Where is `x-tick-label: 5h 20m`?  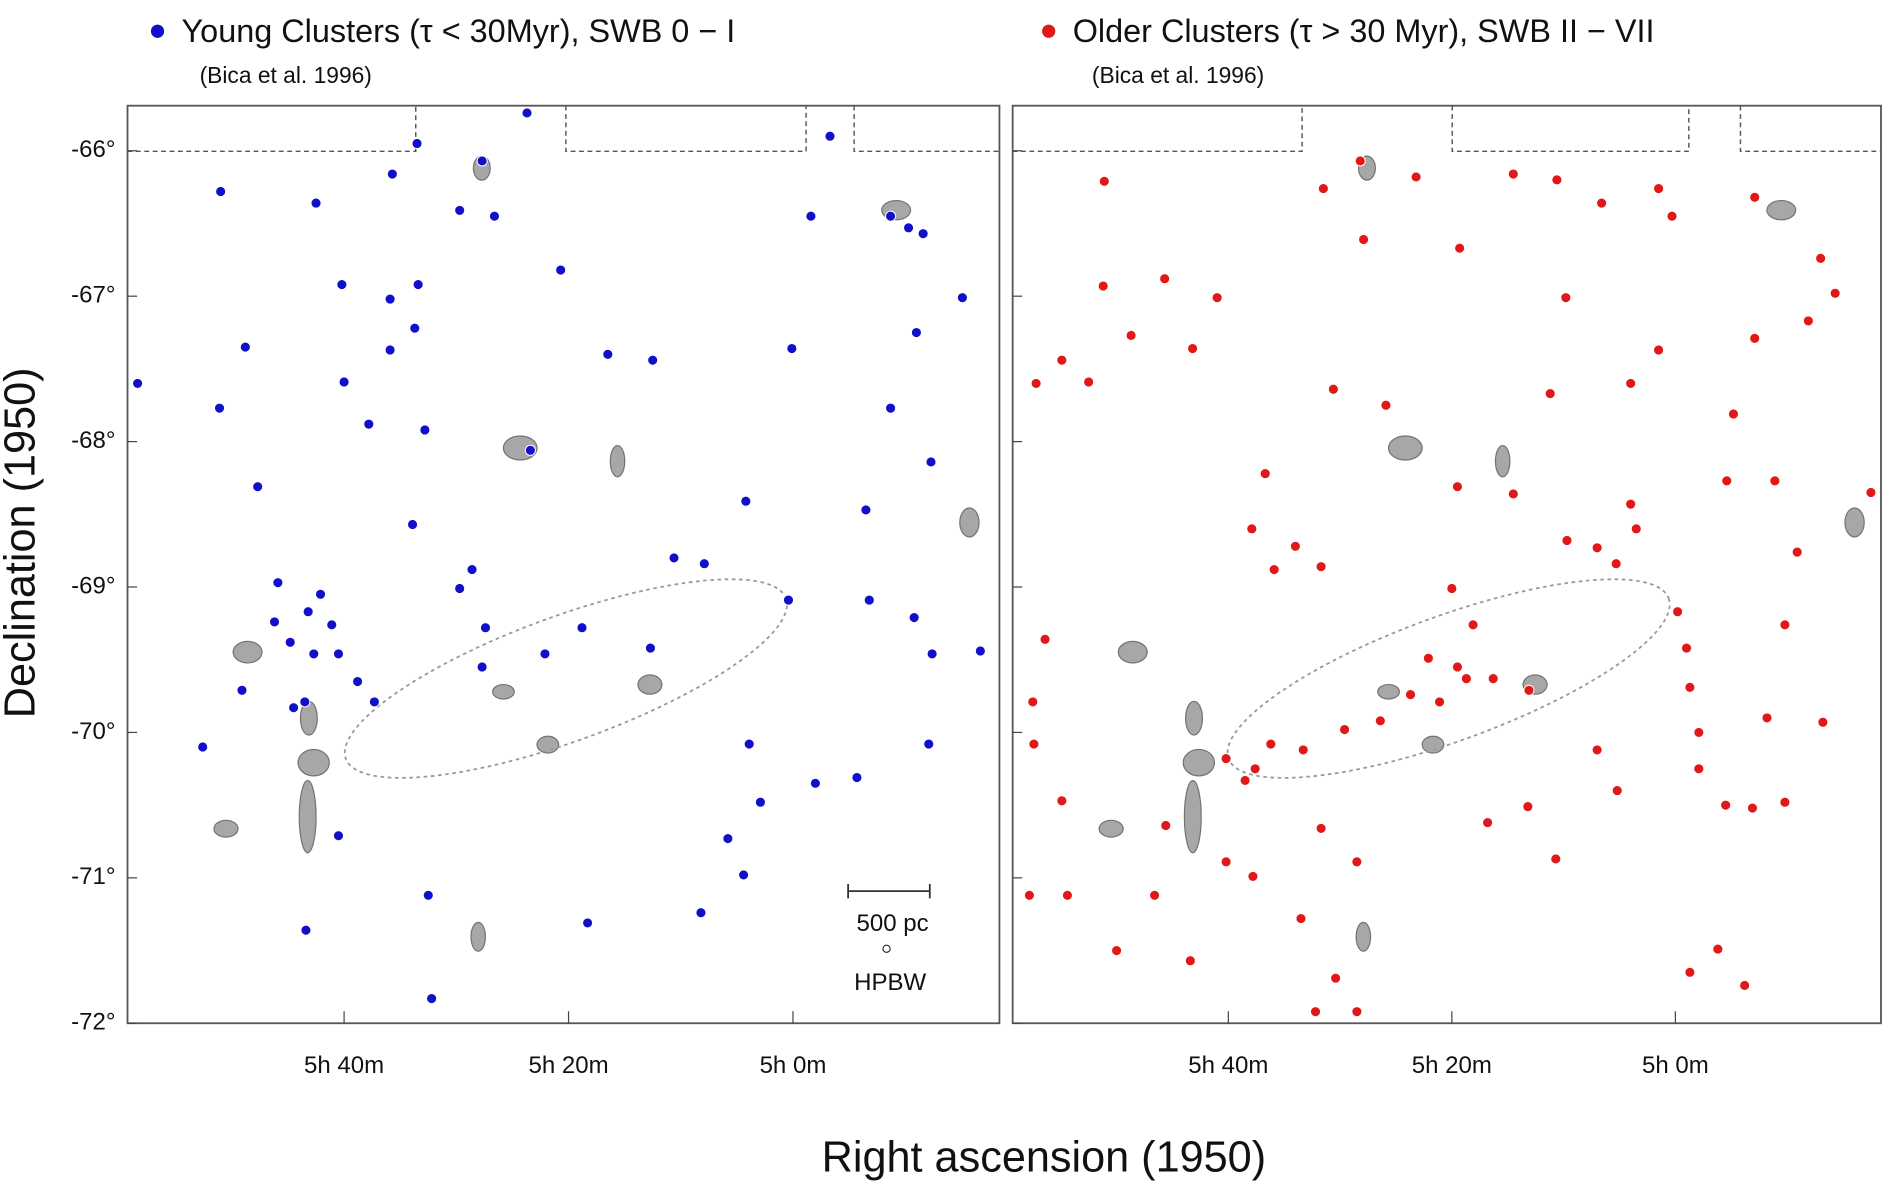
x-tick-label: 5h 20m is located at coordinates (1452, 1065).